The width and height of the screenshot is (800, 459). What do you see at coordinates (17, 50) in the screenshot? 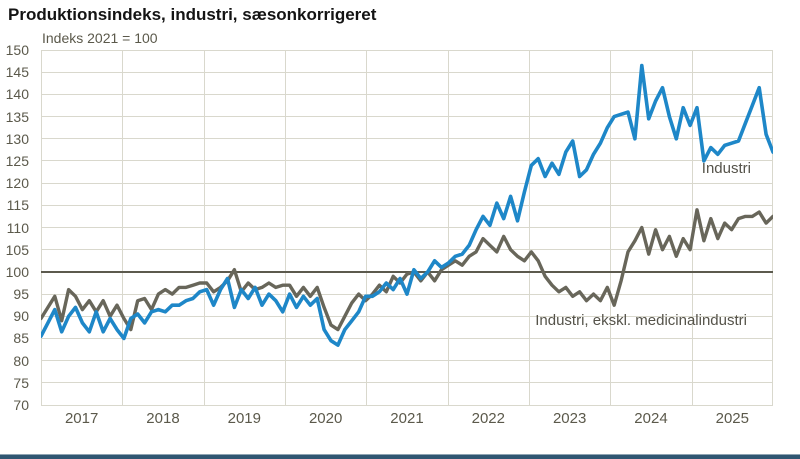
I see `y-tick-label: 150` at bounding box center [17, 50].